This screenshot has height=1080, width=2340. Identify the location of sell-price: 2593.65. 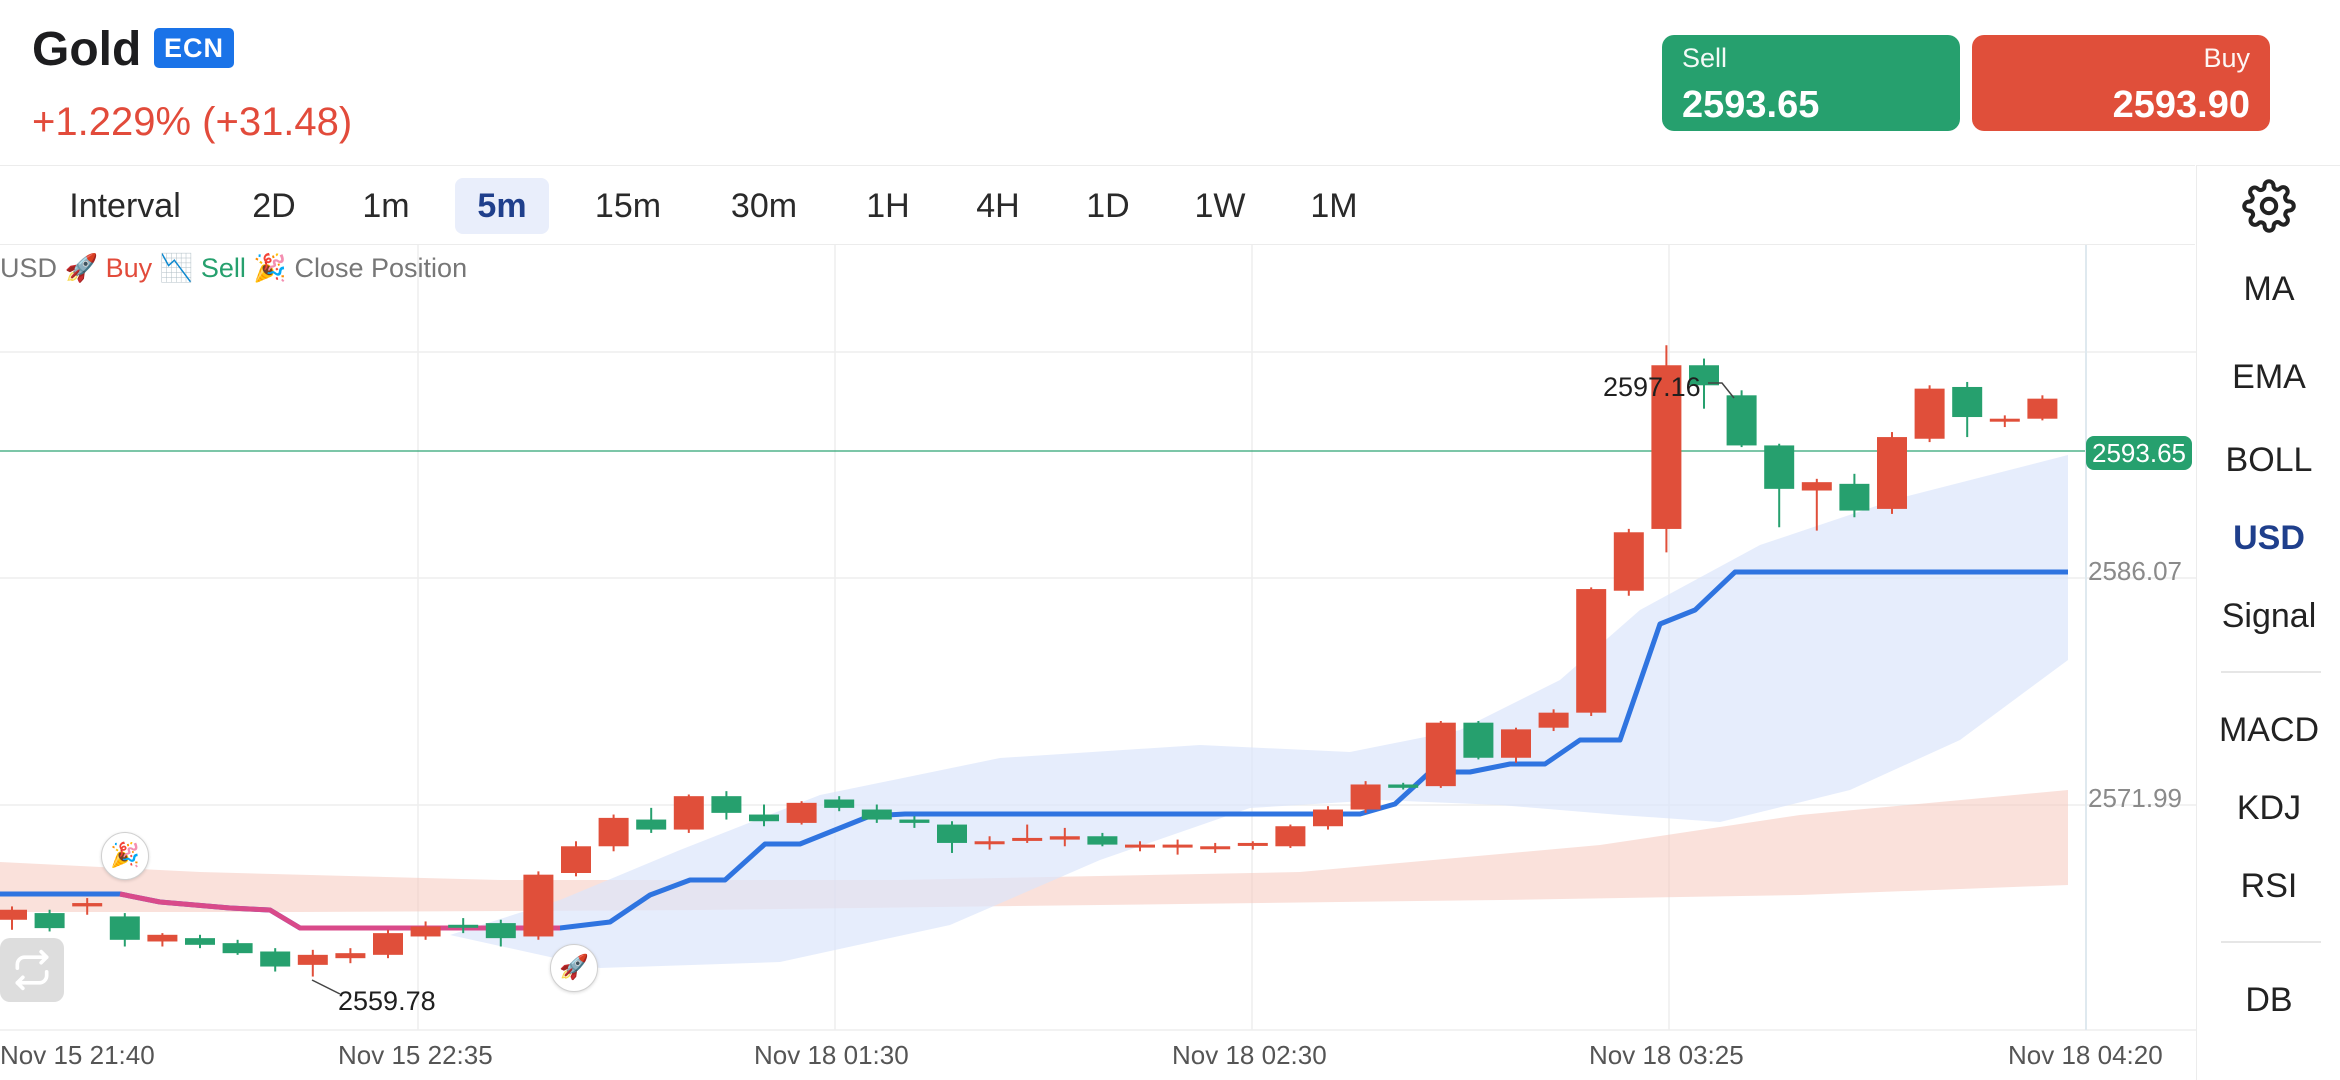
(1751, 105).